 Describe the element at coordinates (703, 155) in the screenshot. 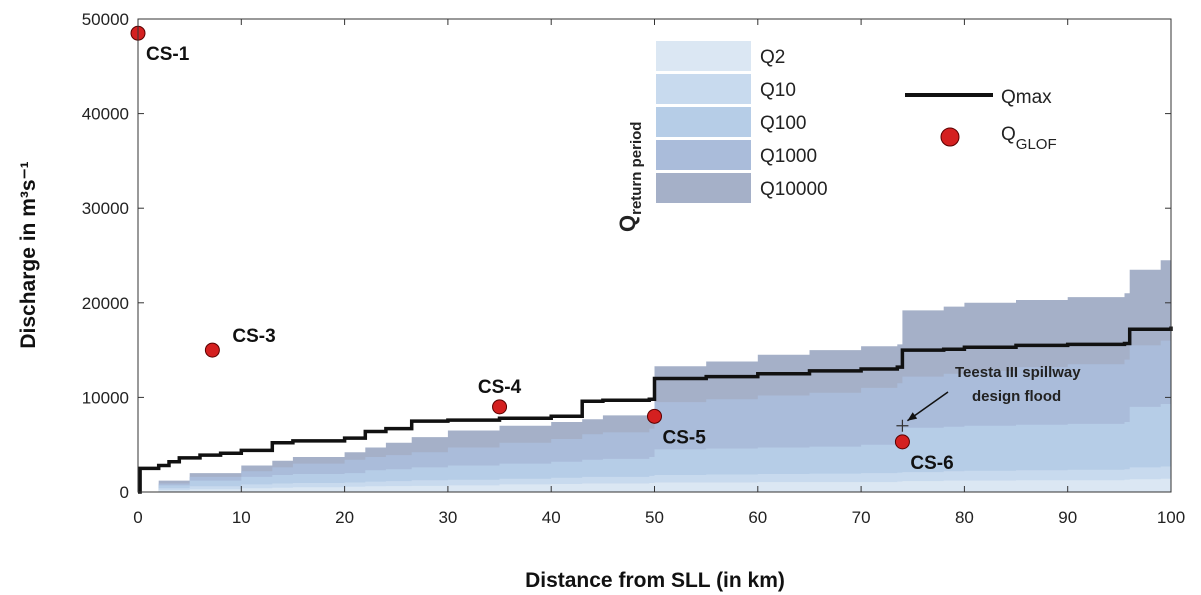

I see `legend-swatch-q1000` at that location.